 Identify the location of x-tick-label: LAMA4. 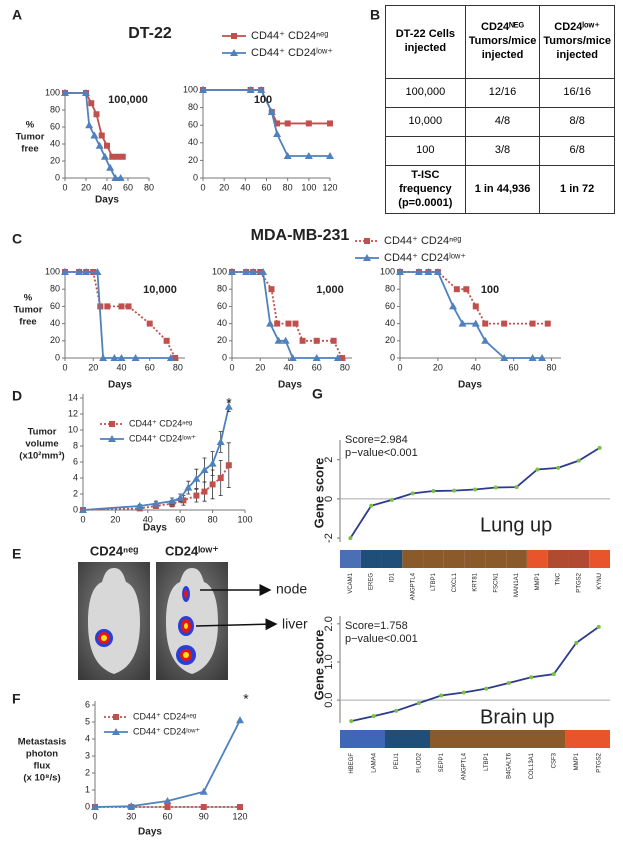
(374, 762).